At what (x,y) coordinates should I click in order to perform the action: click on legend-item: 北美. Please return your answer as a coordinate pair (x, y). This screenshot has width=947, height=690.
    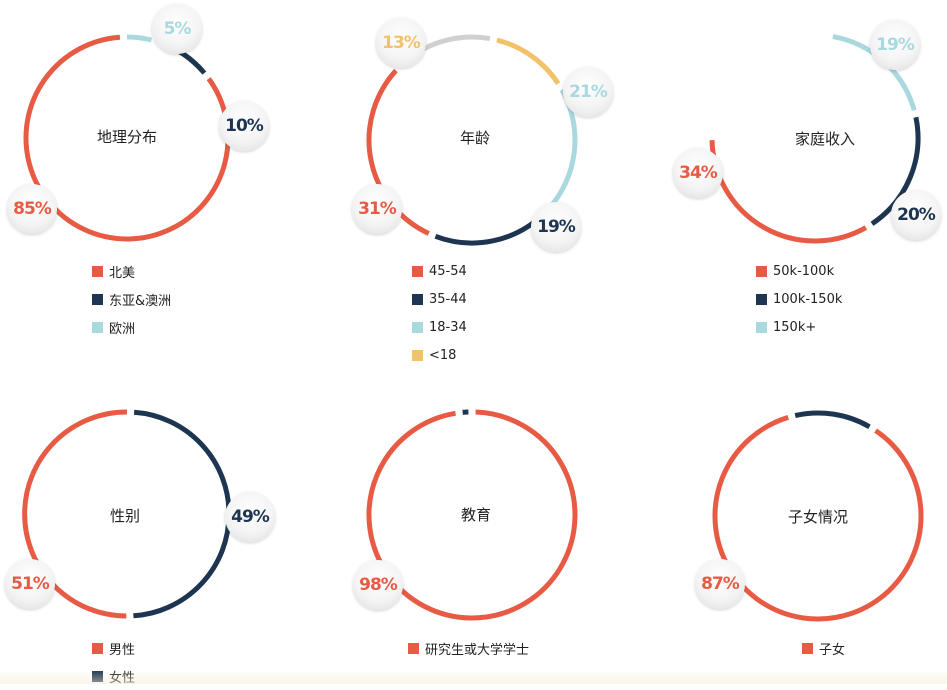
    Looking at the image, I should click on (131, 271).